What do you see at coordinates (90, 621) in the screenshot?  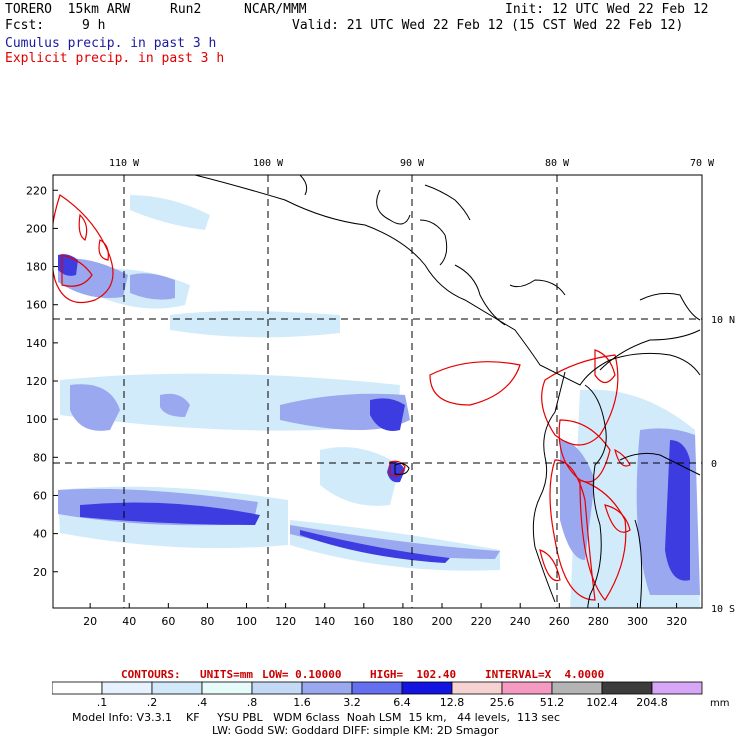 I see `x-tick-label: 20` at bounding box center [90, 621].